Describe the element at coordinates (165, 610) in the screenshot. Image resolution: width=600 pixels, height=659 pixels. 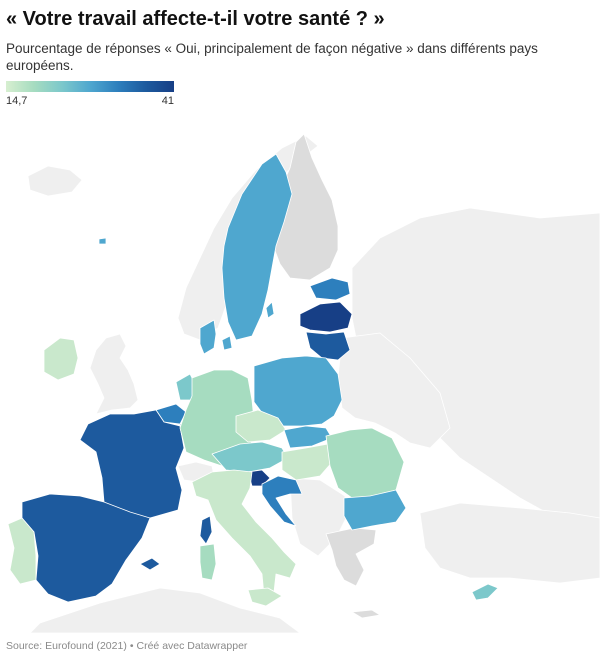
I see `region-north-africa` at that location.